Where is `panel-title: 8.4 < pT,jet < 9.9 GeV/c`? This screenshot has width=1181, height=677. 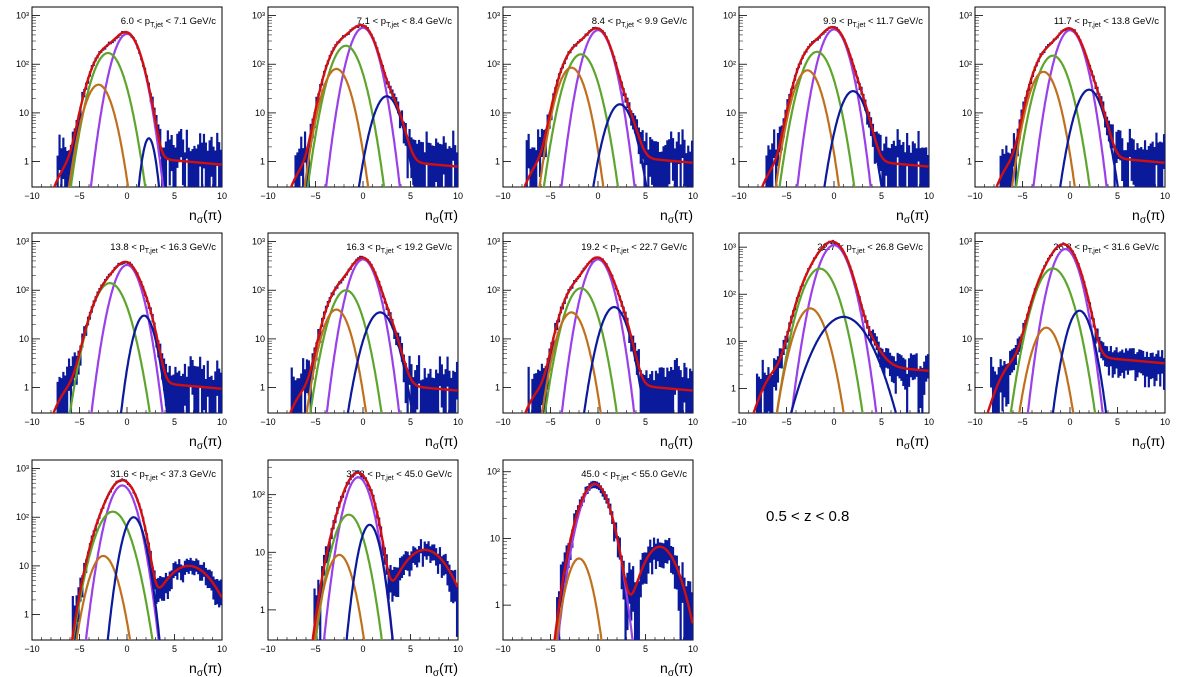
panel-title: 8.4 < pT,jet < 9.9 GeV/c is located at coordinates (639, 22).